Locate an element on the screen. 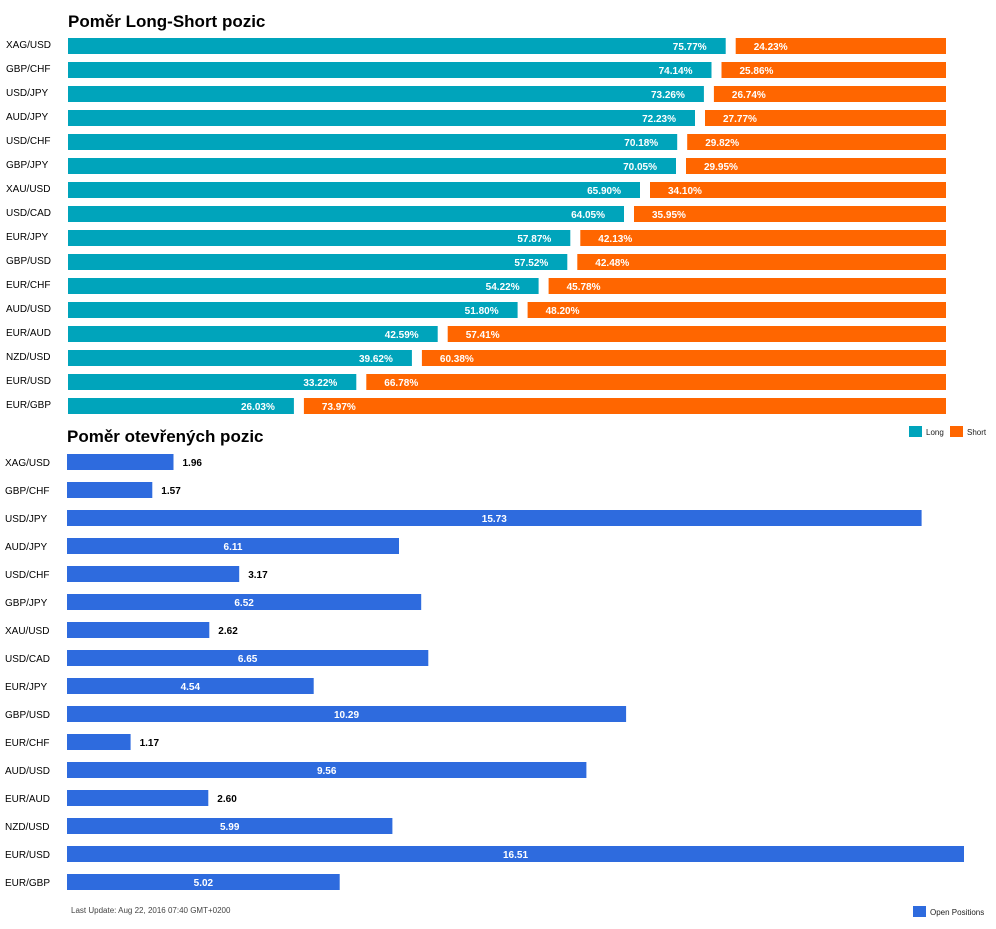  legend-open-label: Open Positions is located at coordinates (957, 912).